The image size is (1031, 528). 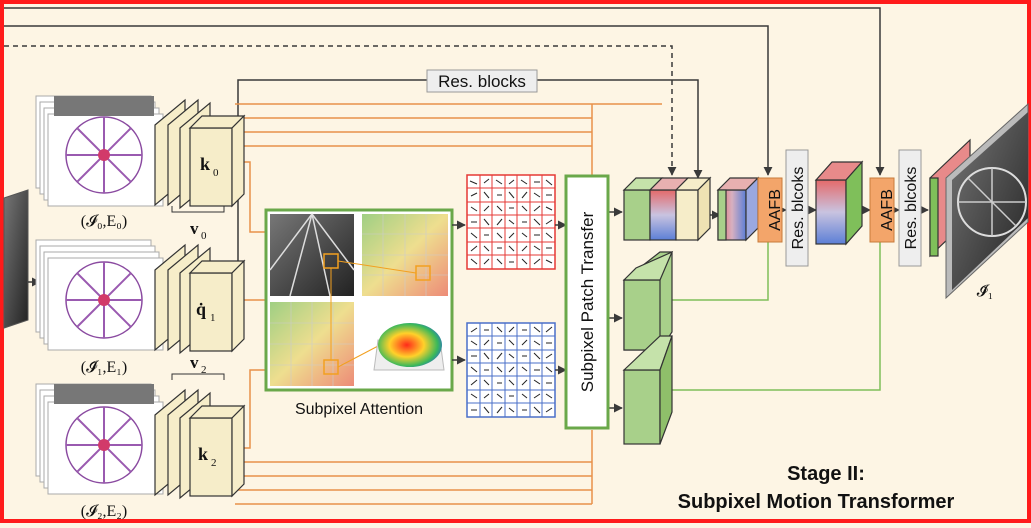 I want to click on feature-block-k2, so click(x=200, y=444).